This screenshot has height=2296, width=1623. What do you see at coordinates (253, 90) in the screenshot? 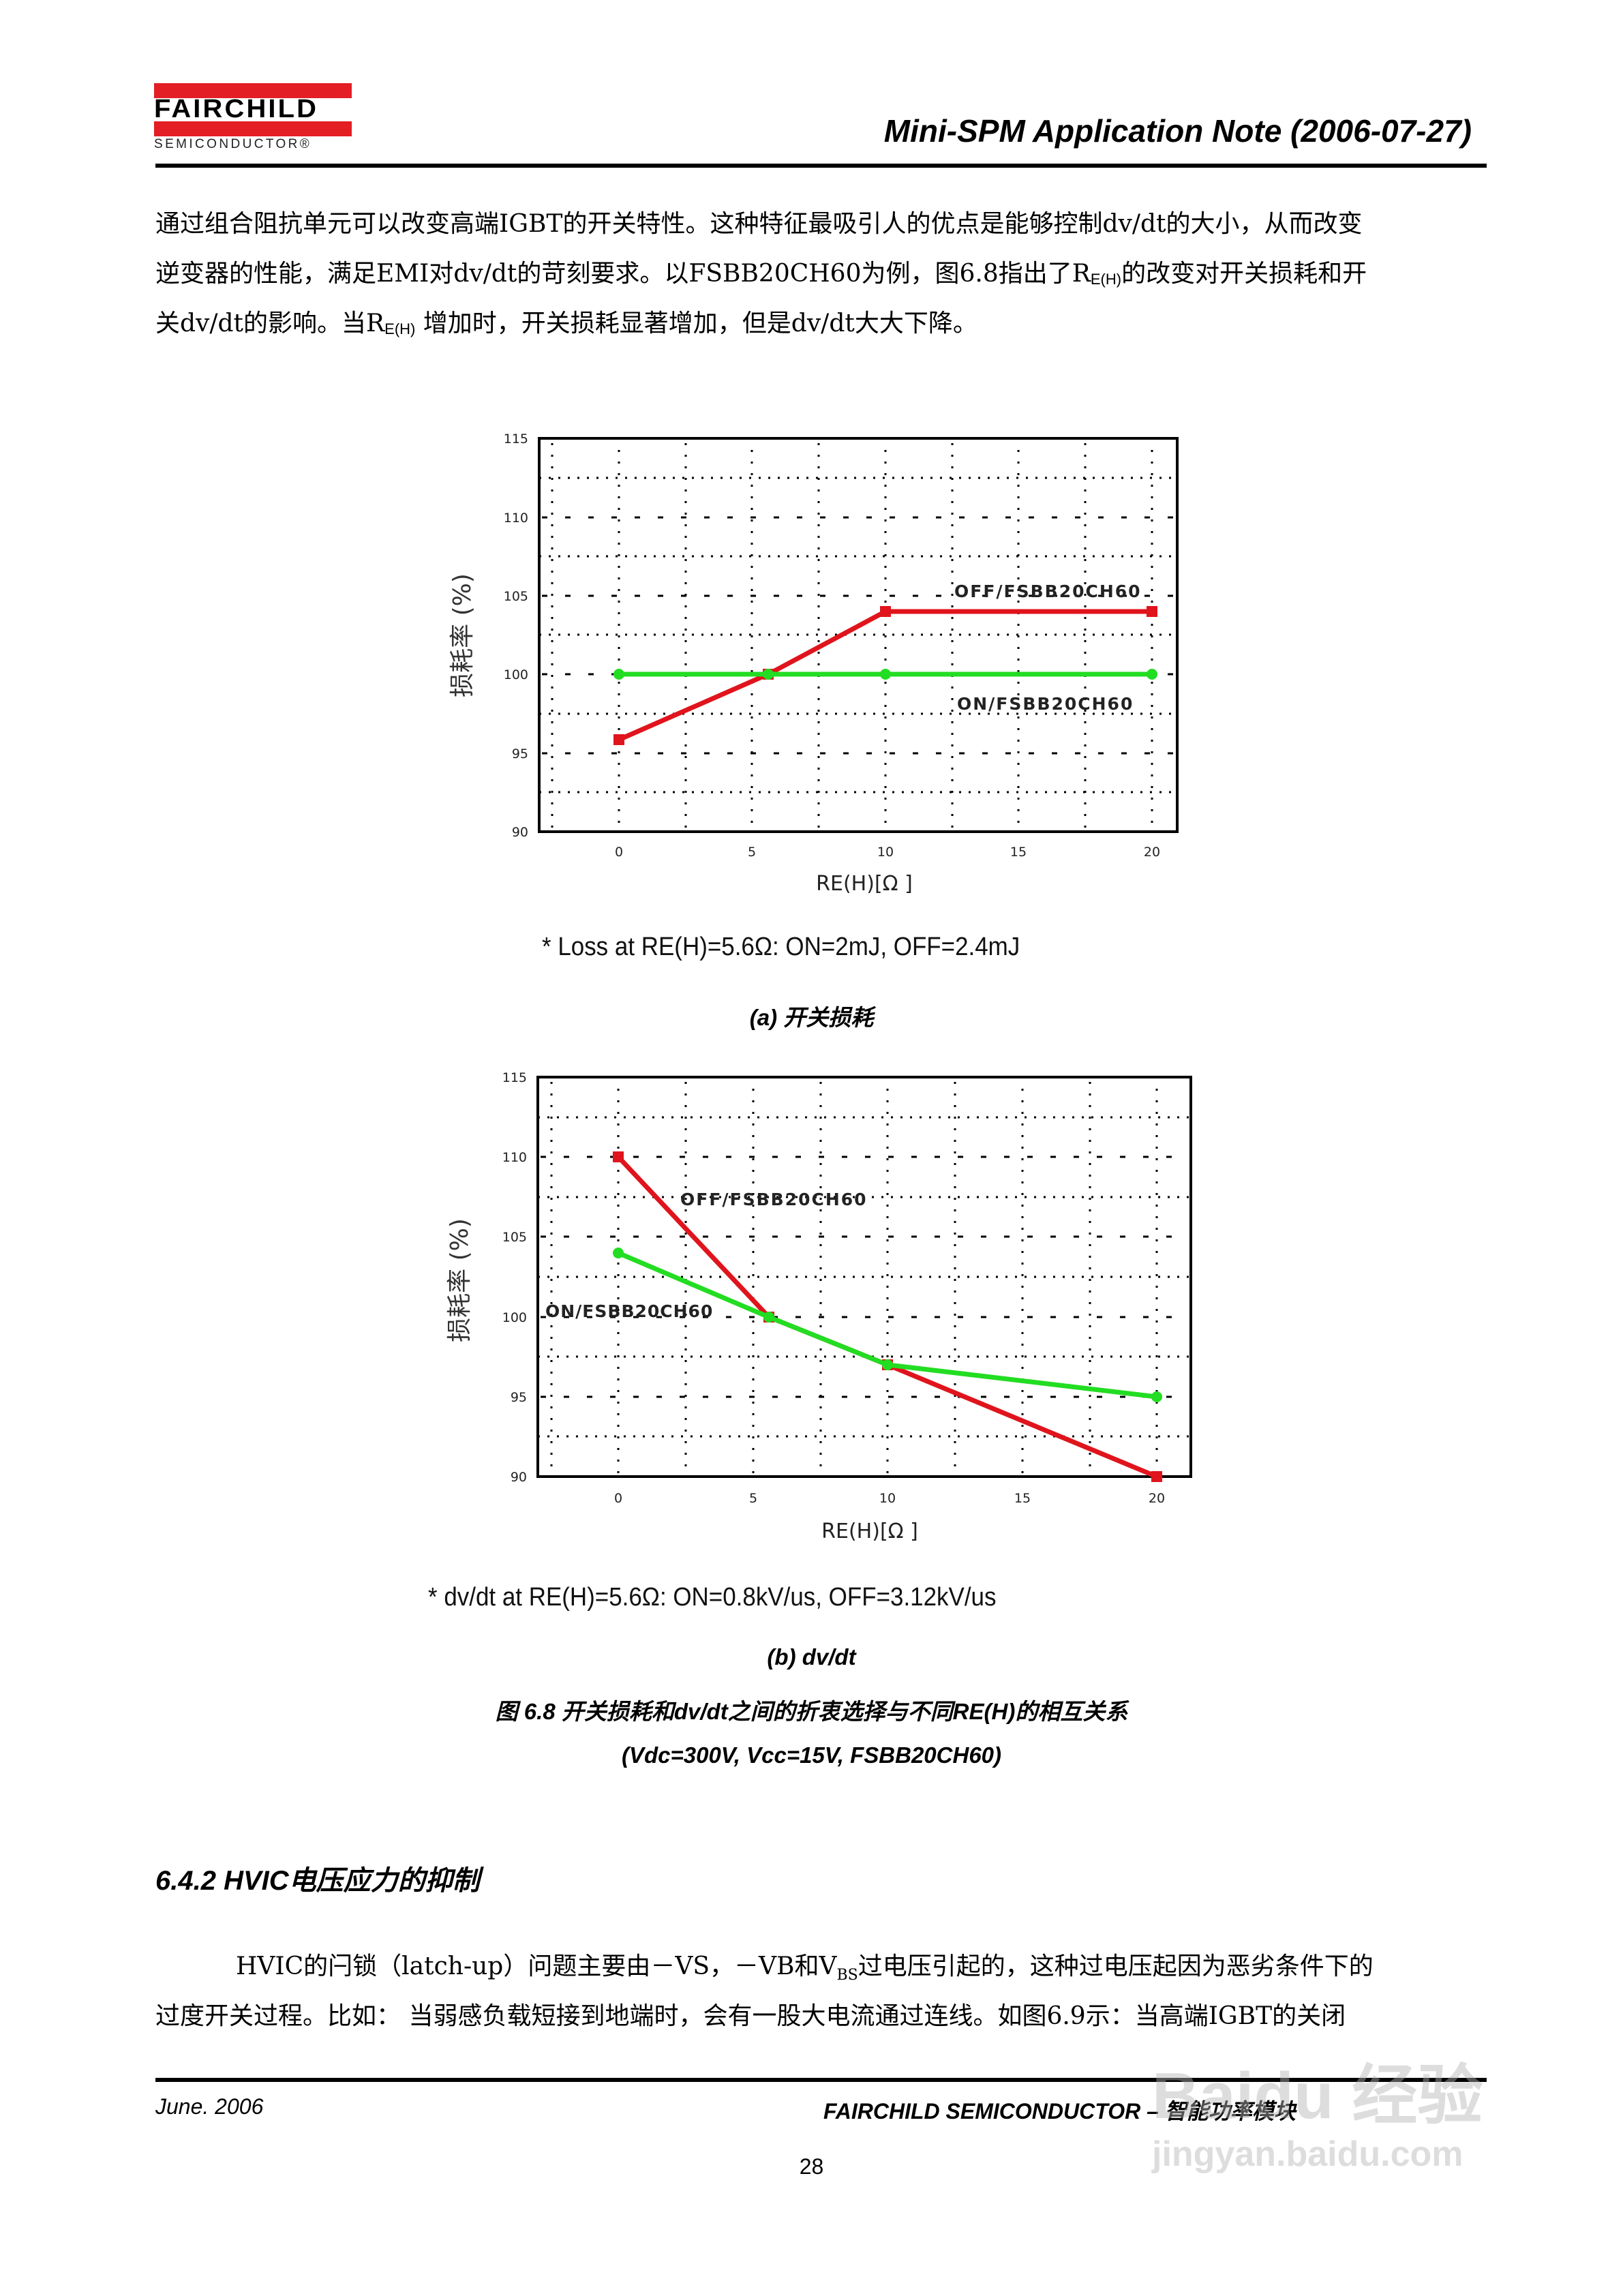
I see `logo-red-bar-top` at bounding box center [253, 90].